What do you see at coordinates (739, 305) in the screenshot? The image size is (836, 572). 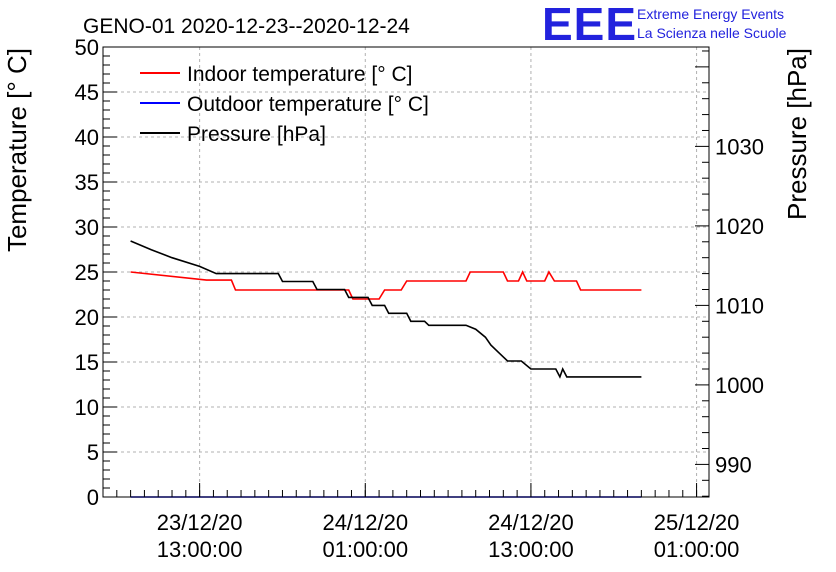 I see `y2-tick-label: 1010` at bounding box center [739, 305].